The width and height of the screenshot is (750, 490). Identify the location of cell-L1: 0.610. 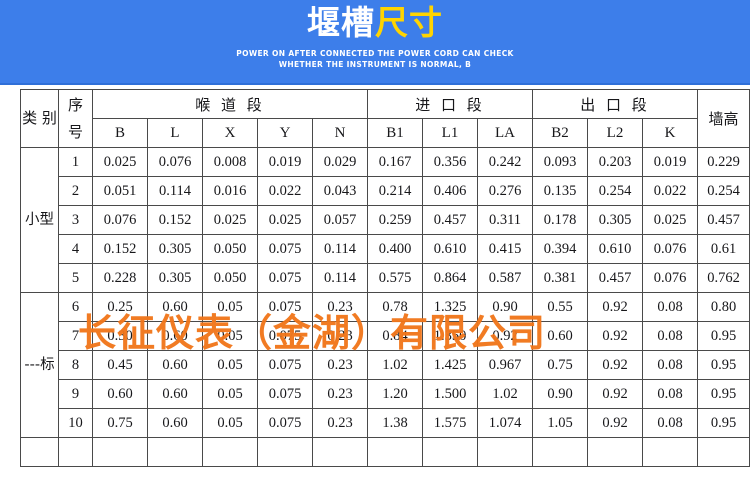
(450, 249).